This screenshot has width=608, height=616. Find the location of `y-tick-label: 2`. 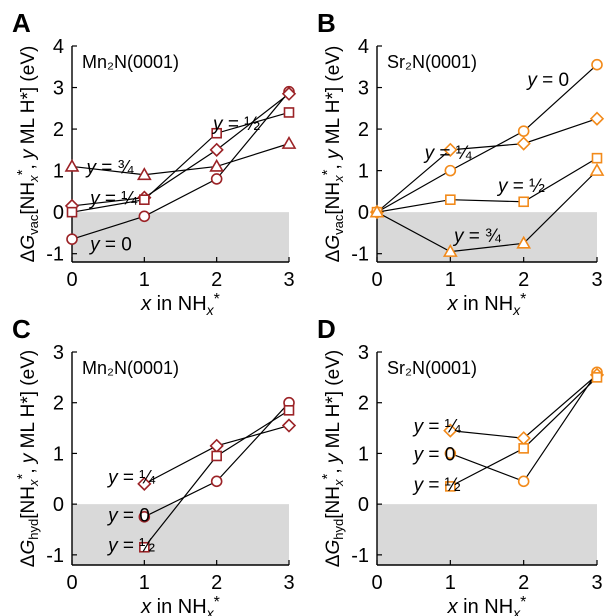

y-tick-label: 2 is located at coordinates (363, 404).